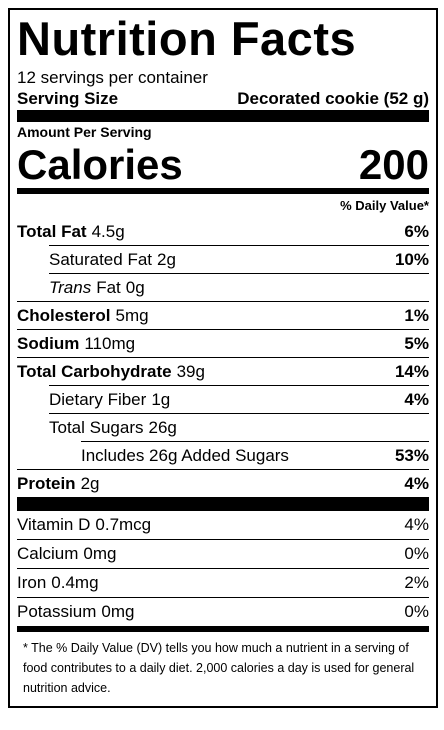 The image size is (444, 730). I want to click on nutrient-label: Protein 2g, so click(58, 484).